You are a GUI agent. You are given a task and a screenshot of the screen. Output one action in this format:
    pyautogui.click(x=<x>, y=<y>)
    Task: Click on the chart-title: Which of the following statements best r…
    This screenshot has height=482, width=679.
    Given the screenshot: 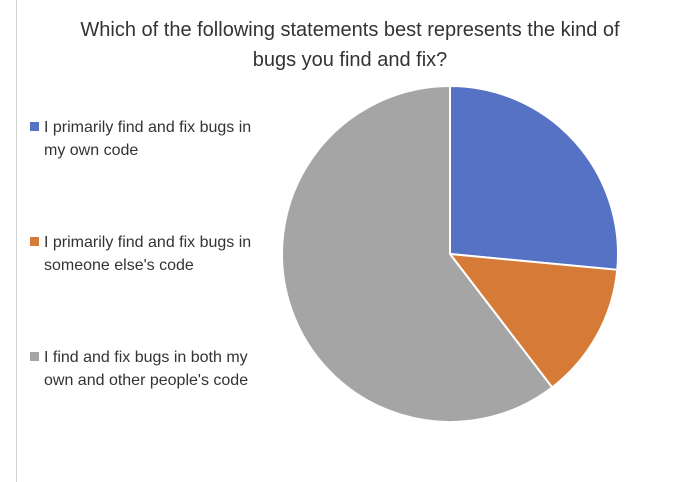 What is the action you would take?
    pyautogui.click(x=350, y=45)
    